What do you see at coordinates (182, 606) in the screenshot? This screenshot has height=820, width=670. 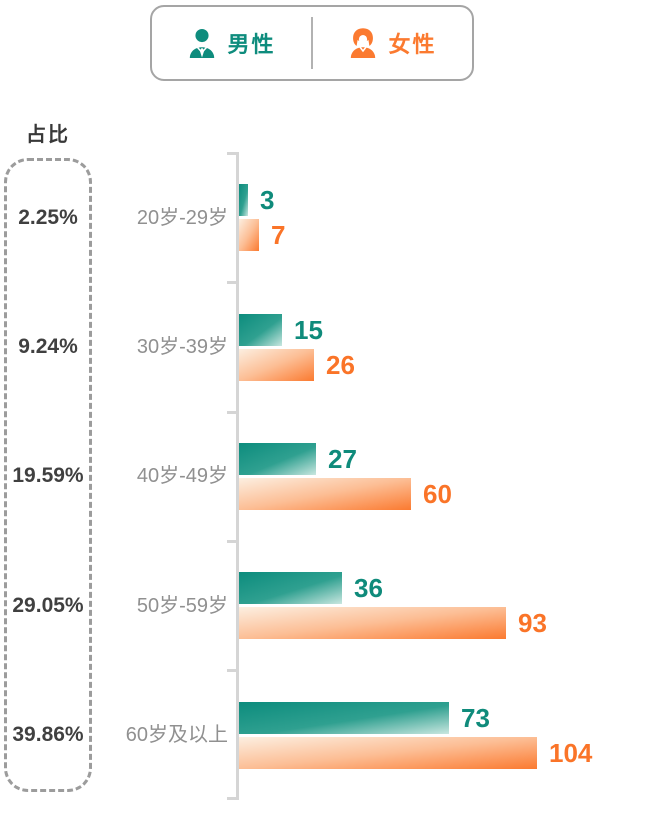 I see `category-label: 50岁-59岁` at bounding box center [182, 606].